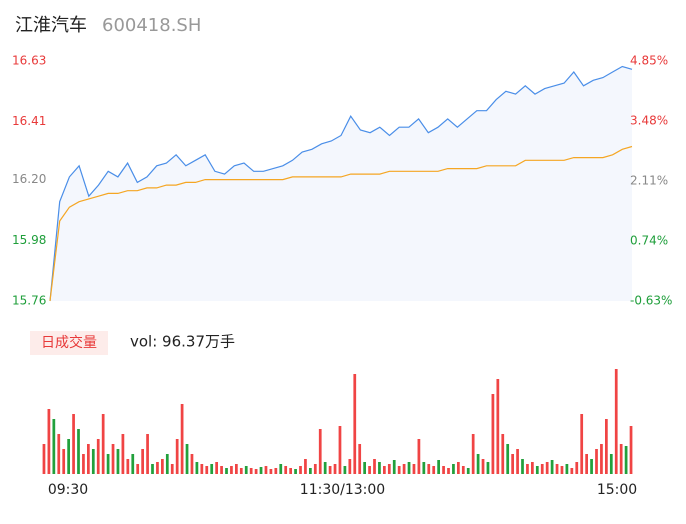 The width and height of the screenshot is (686, 524). What do you see at coordinates (69, 342) in the screenshot?
I see `volume-title: 日成交量` at bounding box center [69, 342].